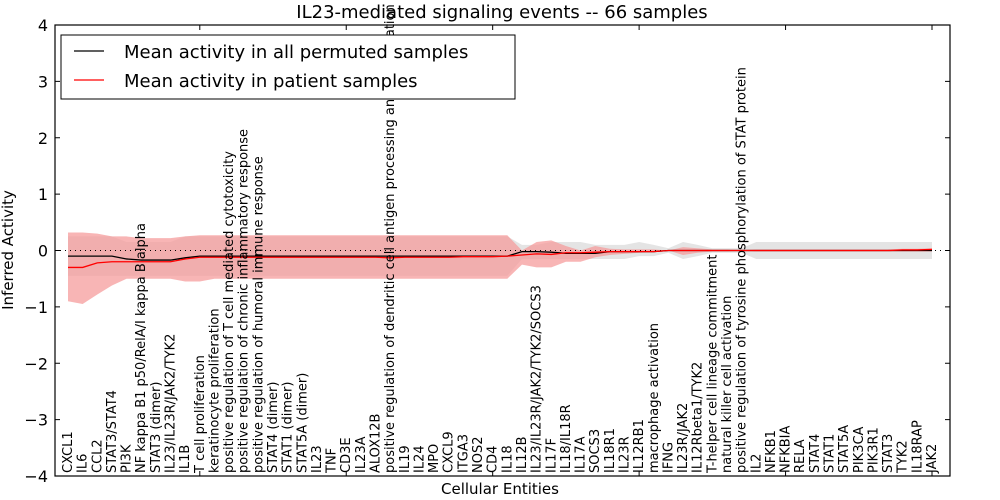 This screenshot has height=500, width=1000. Describe the element at coordinates (639, 446) in the screenshot. I see `entity-label: IL12RB1` at that location.